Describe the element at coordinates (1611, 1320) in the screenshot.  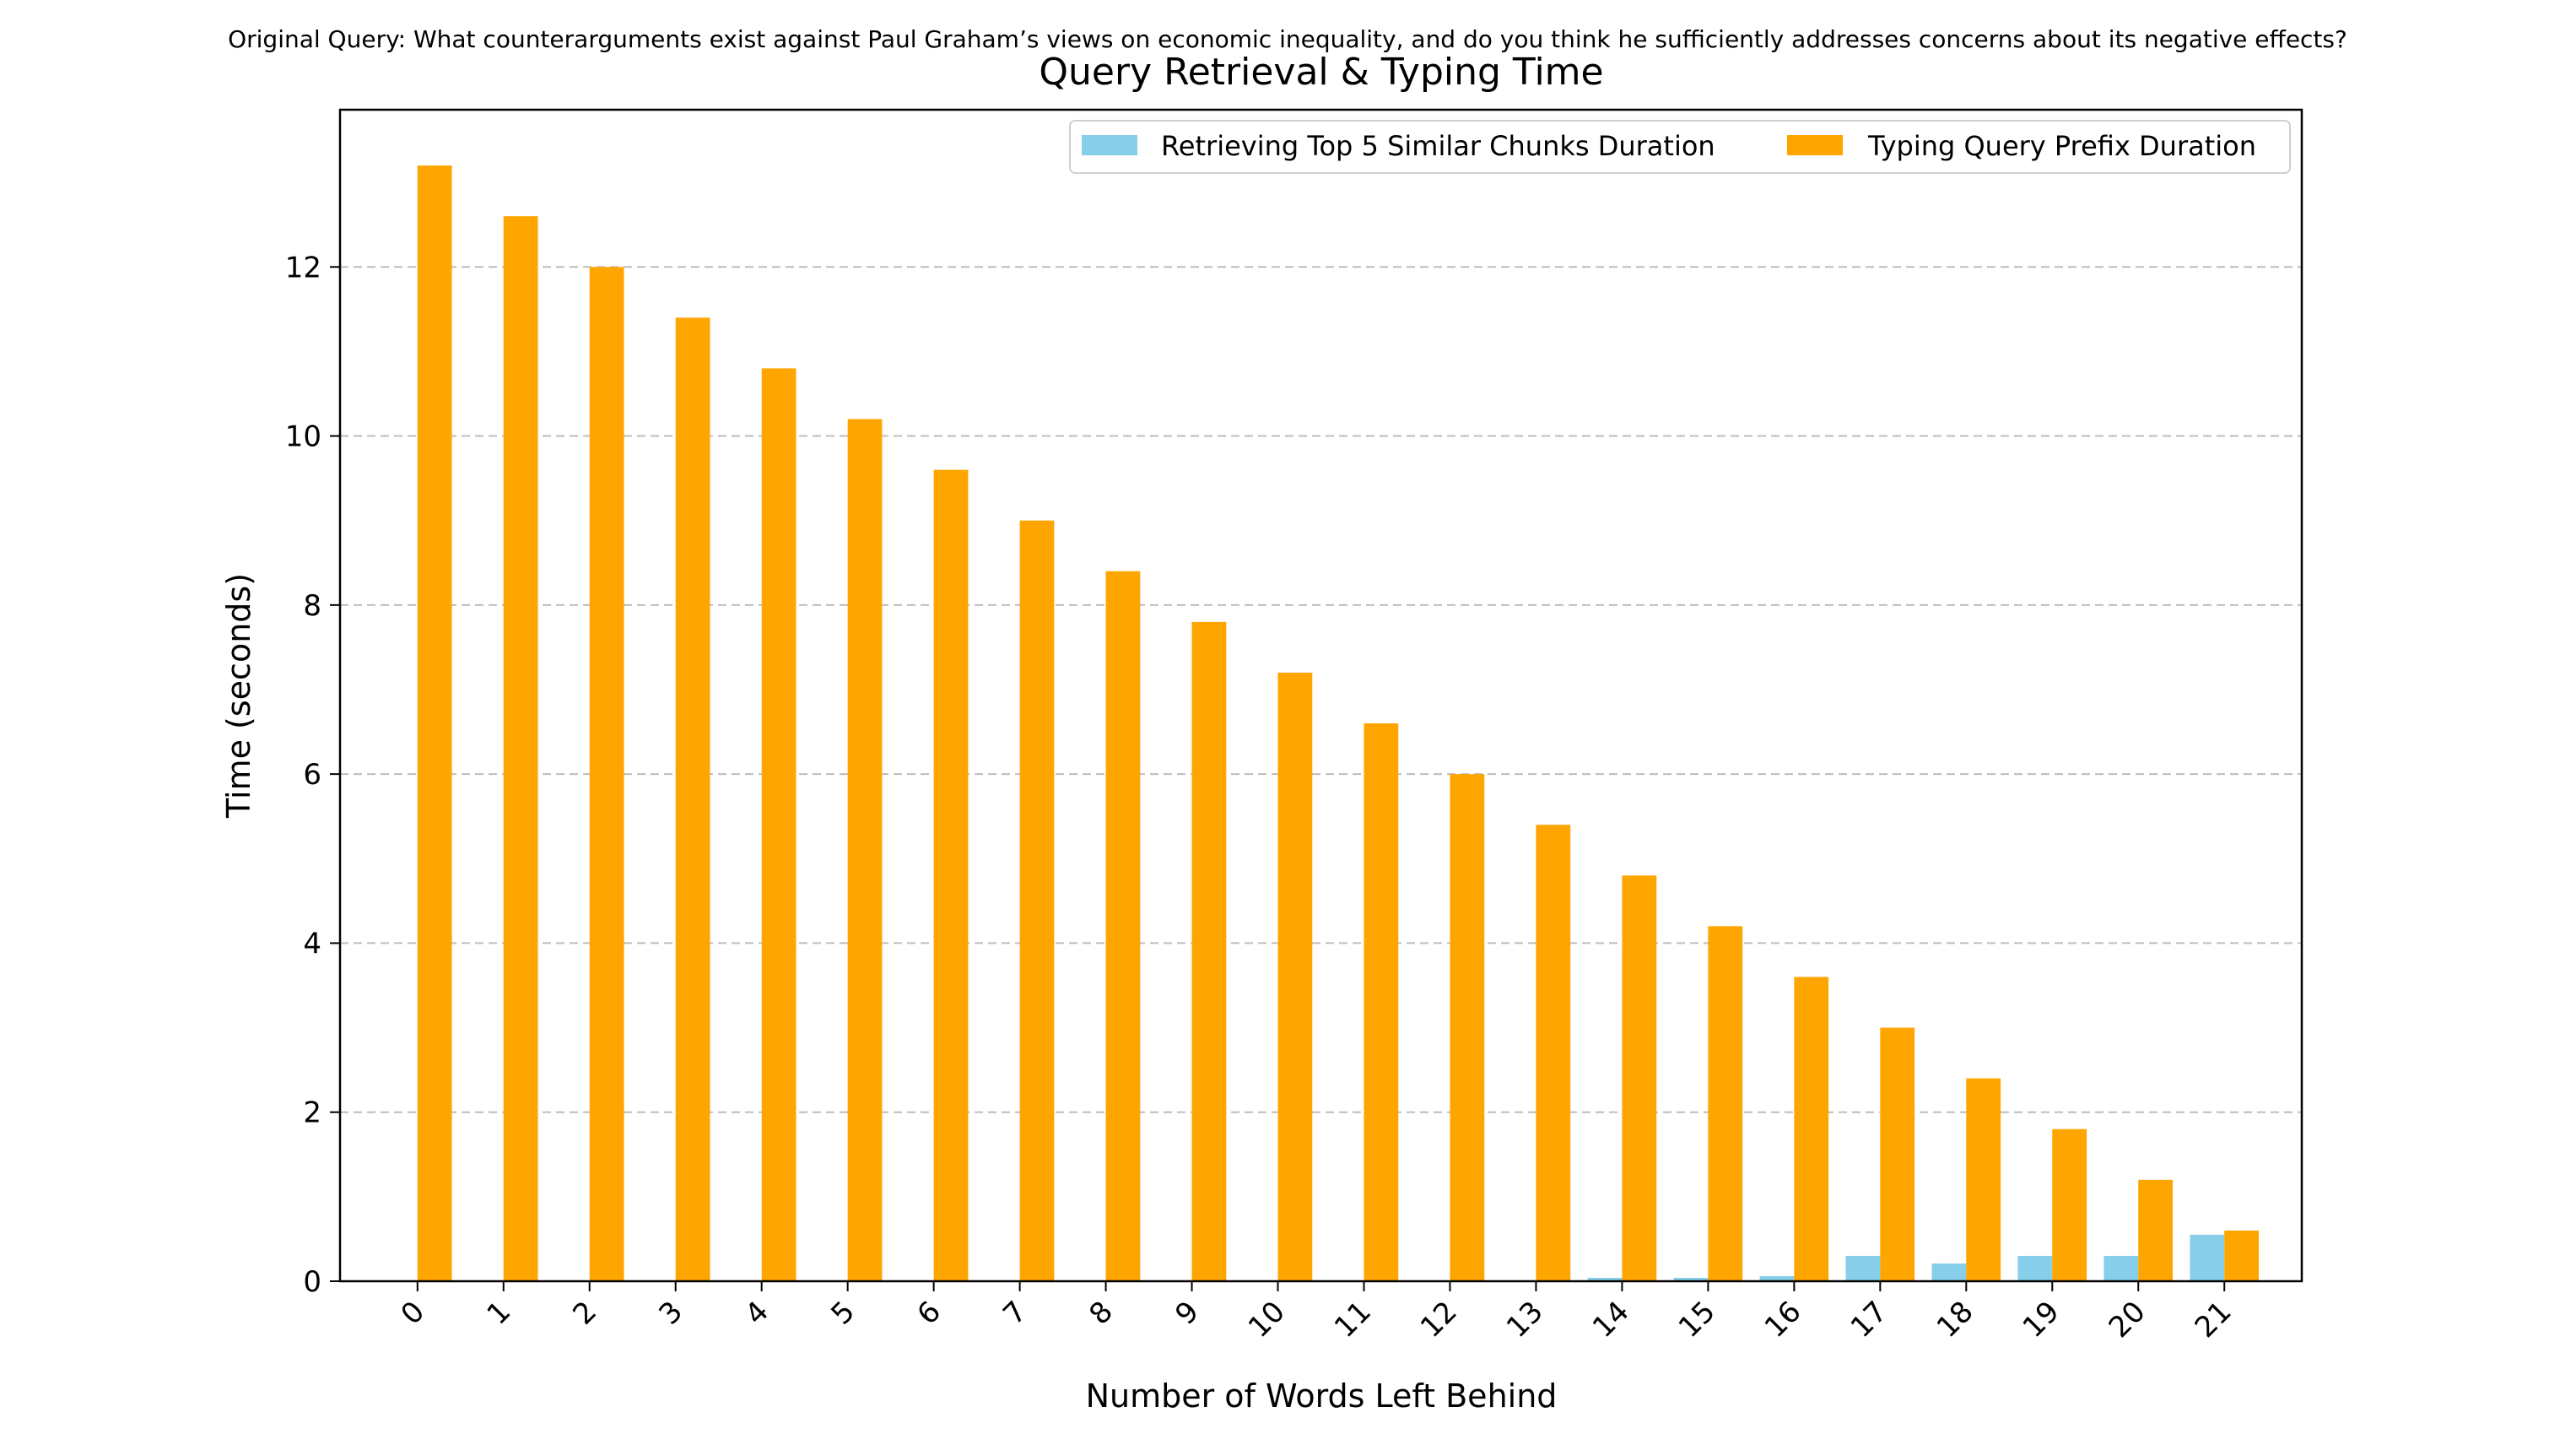
I see `x-tick-label: 14` at that location.